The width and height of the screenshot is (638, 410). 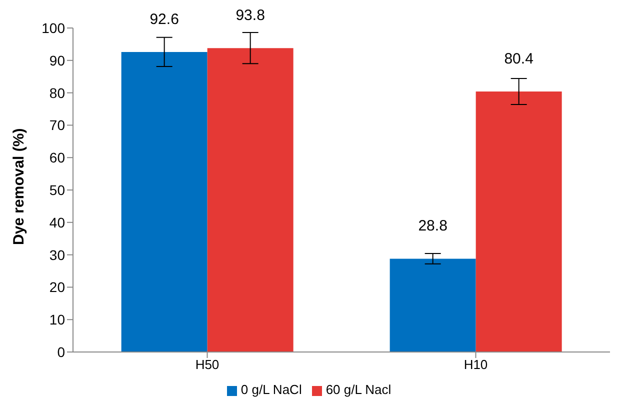 I want to click on y-tick-label: 40, so click(x=57, y=222).